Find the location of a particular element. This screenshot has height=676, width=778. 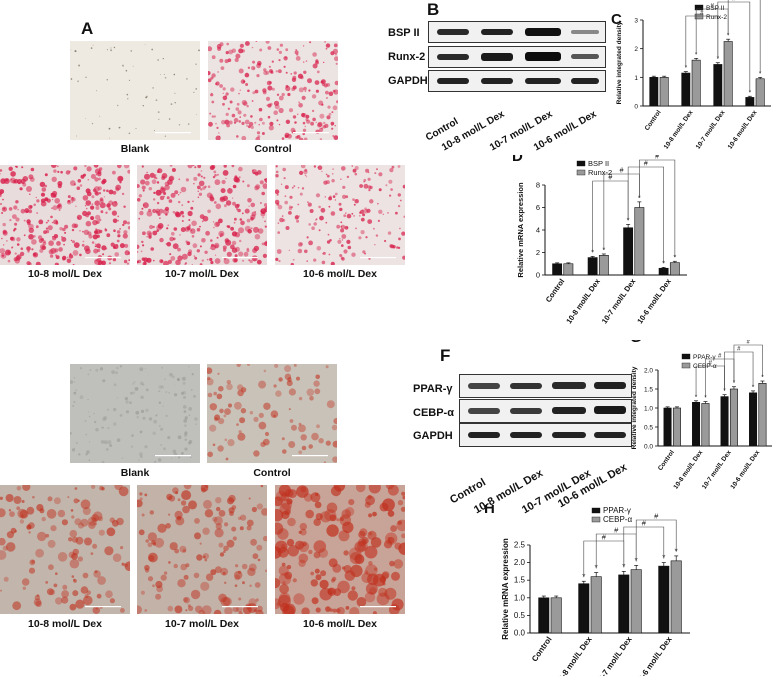

y-tick-label: 2 is located at coordinates (538, 252).